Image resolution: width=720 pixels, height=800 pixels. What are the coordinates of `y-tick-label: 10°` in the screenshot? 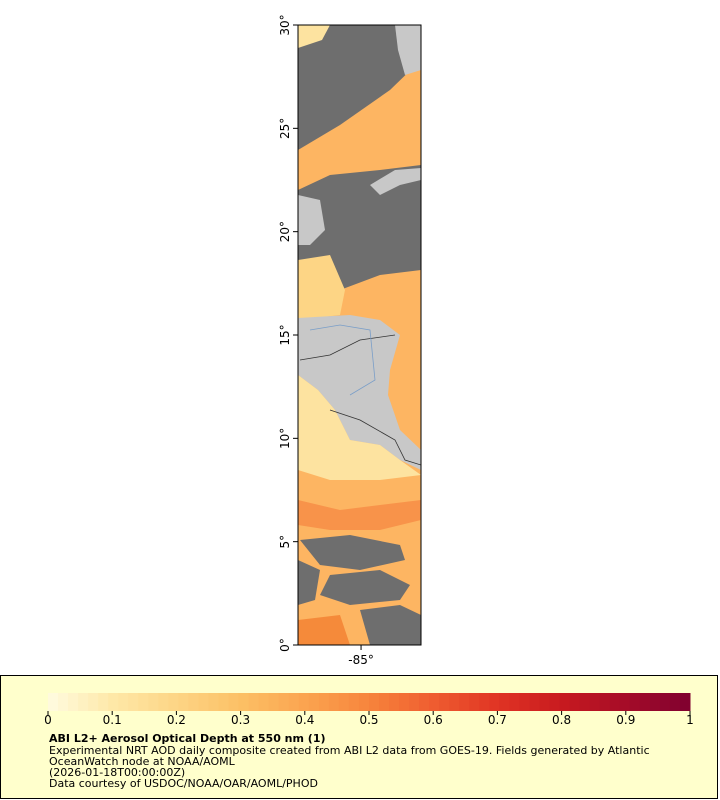 It's located at (285, 438).